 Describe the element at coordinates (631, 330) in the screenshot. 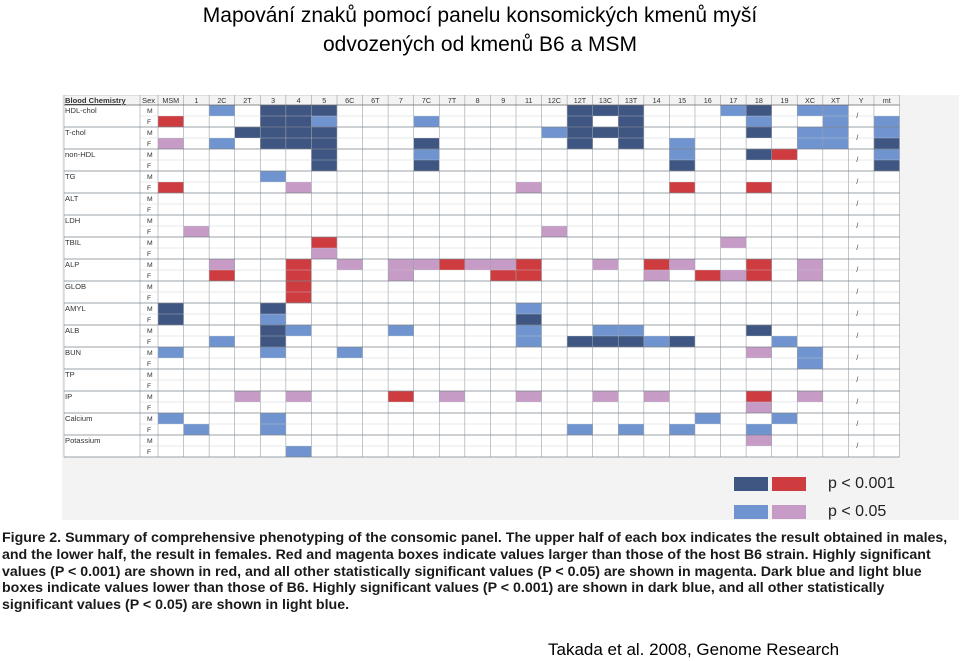

I see `cell-alb-m-13t` at that location.